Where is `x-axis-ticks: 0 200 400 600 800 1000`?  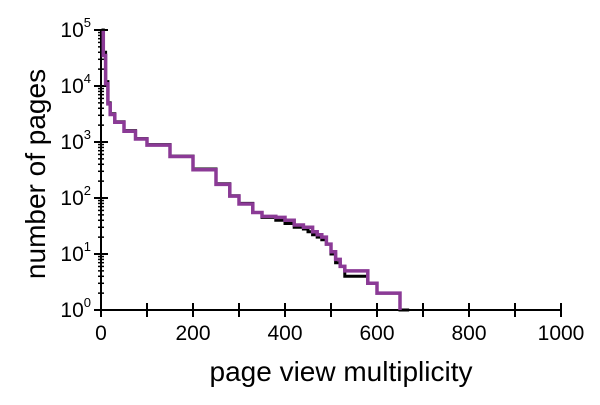 x-axis-ticks: 0 200 400 600 800 1000 is located at coordinates (339, 324).